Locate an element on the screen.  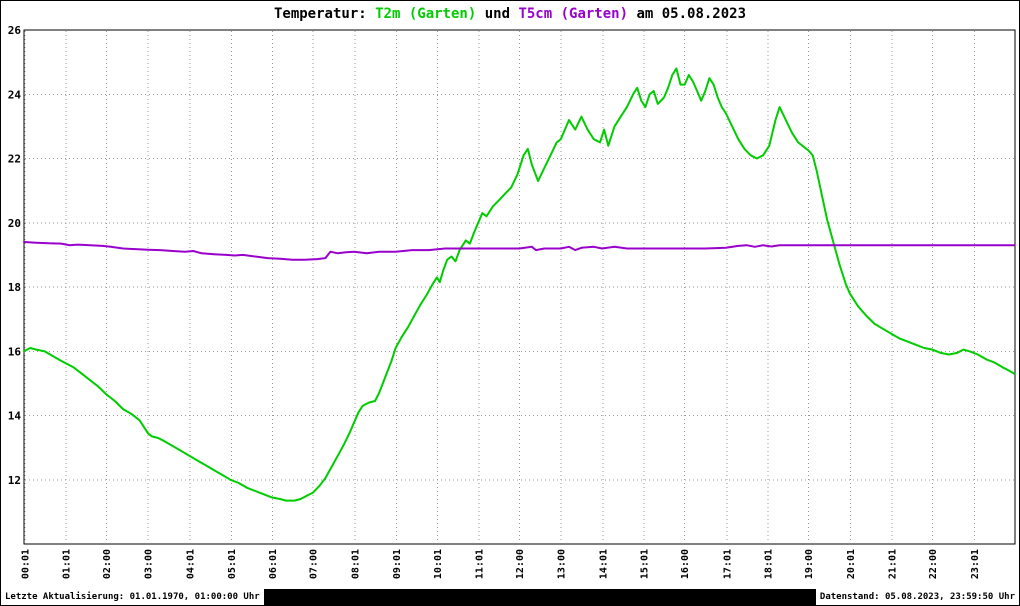
title-und-text: und is located at coordinates (497, 14).